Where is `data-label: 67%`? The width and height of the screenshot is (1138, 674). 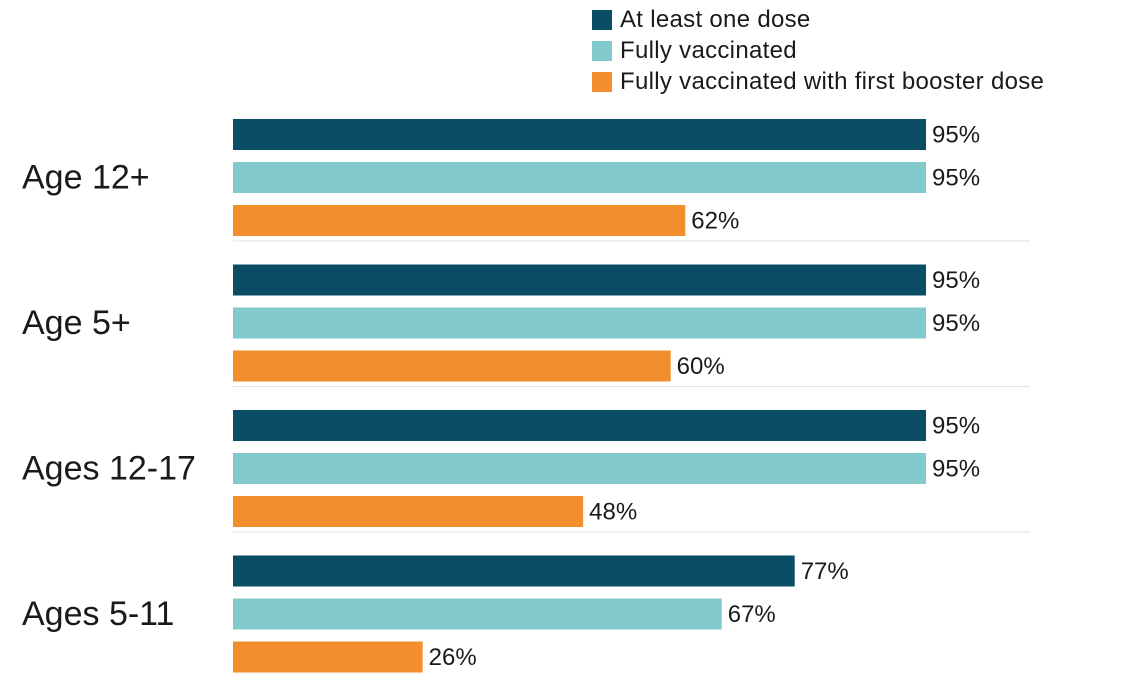 data-label: 67% is located at coordinates (752, 614).